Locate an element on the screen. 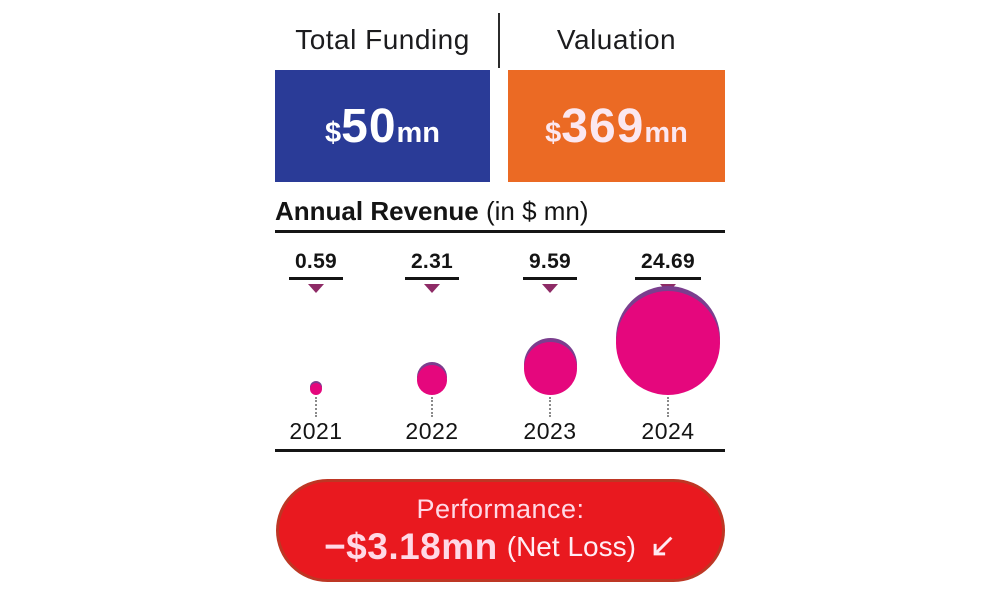 The height and width of the screenshot is (600, 1000). total-funding-value: $50mn is located at coordinates (382, 126).